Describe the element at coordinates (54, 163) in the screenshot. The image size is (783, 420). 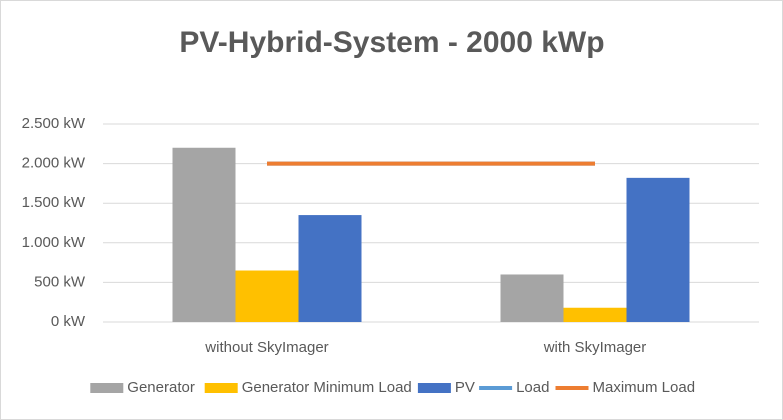
I see `y-tick-label: 2.000 kW` at that location.